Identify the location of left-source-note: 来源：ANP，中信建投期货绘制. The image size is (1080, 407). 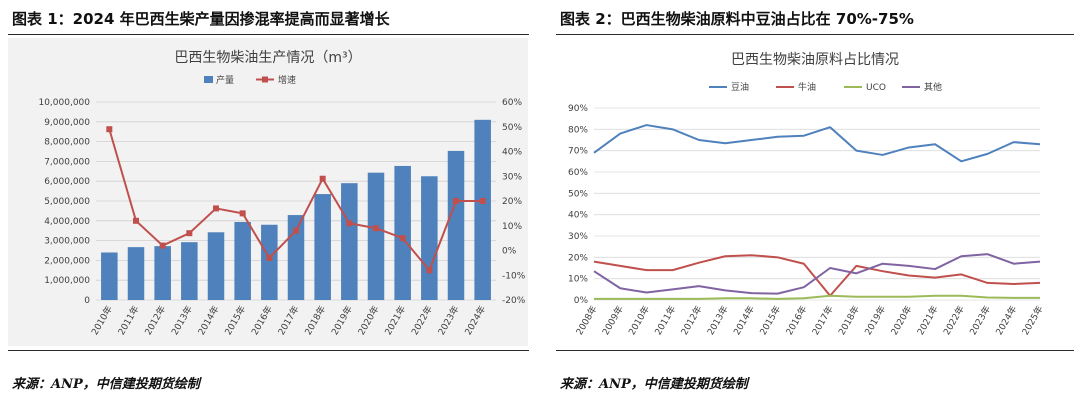
(106, 384).